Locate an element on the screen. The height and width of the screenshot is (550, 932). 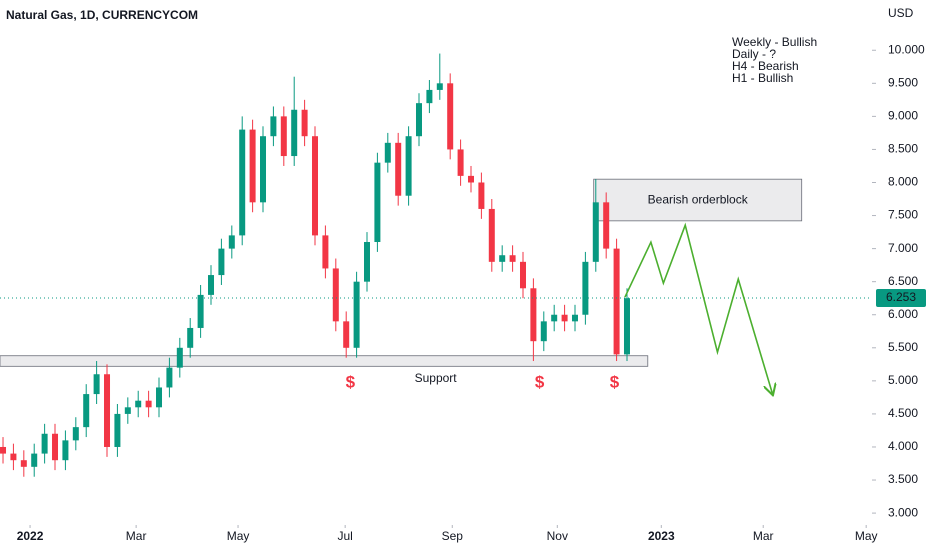
note: Daily - ? is located at coordinates (754, 54).